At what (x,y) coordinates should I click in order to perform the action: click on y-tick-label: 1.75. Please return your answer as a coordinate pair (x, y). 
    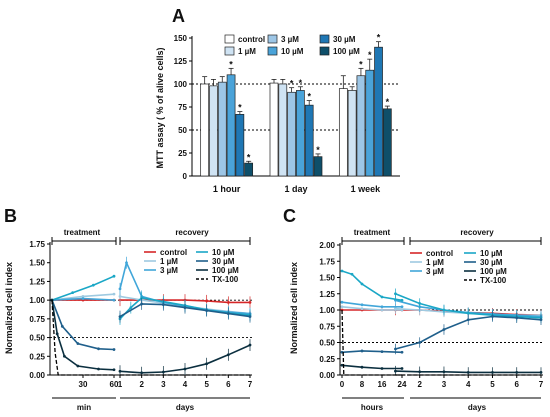
    Looking at the image, I should click on (37, 244).